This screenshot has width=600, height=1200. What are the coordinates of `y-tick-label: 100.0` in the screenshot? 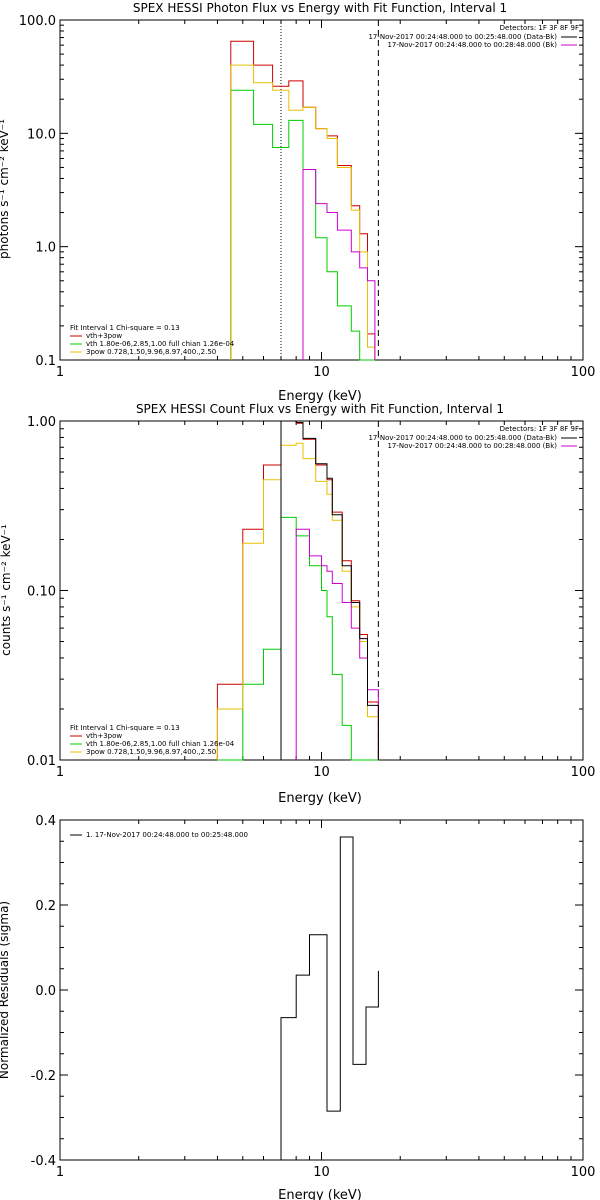 It's located at (37, 21).